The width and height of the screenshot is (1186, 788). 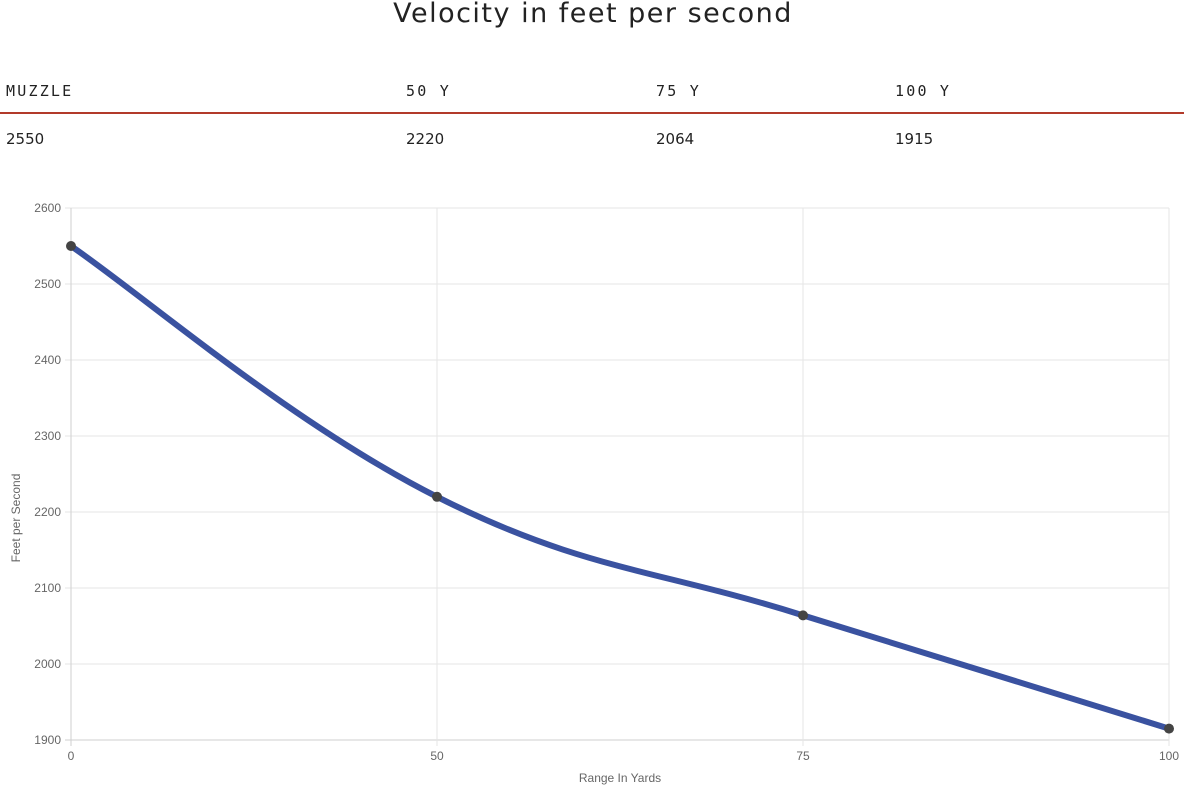 I want to click on value-50-yards: 2220, so click(x=425, y=139).